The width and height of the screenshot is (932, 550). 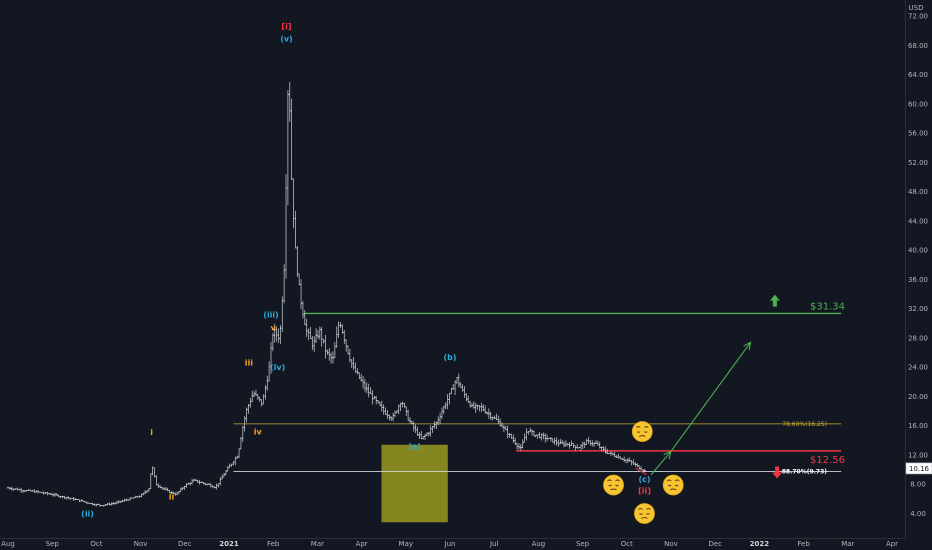 What do you see at coordinates (918, 221) in the screenshot?
I see `y-tick-label: 44.00` at bounding box center [918, 221].